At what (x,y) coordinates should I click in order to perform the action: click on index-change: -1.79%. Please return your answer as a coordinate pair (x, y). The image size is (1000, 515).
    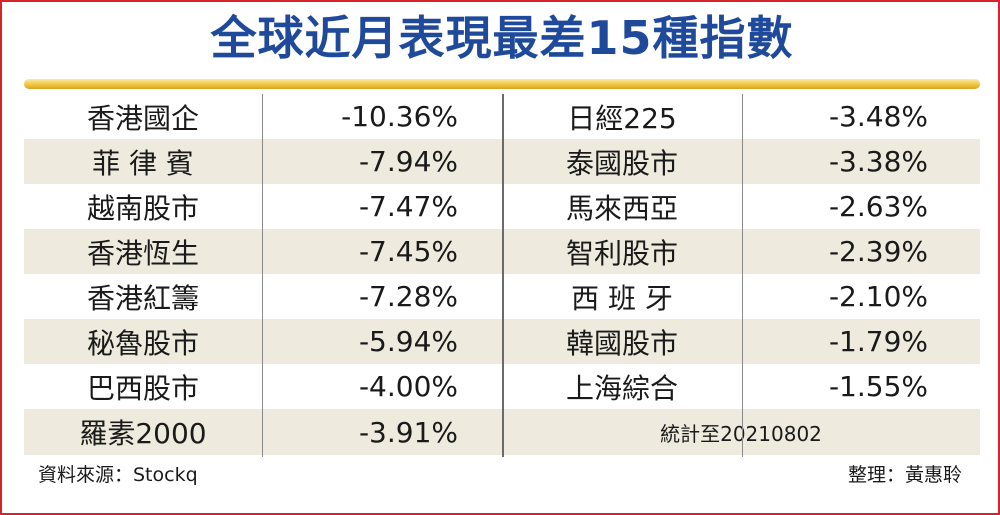
    Looking at the image, I should click on (878, 341).